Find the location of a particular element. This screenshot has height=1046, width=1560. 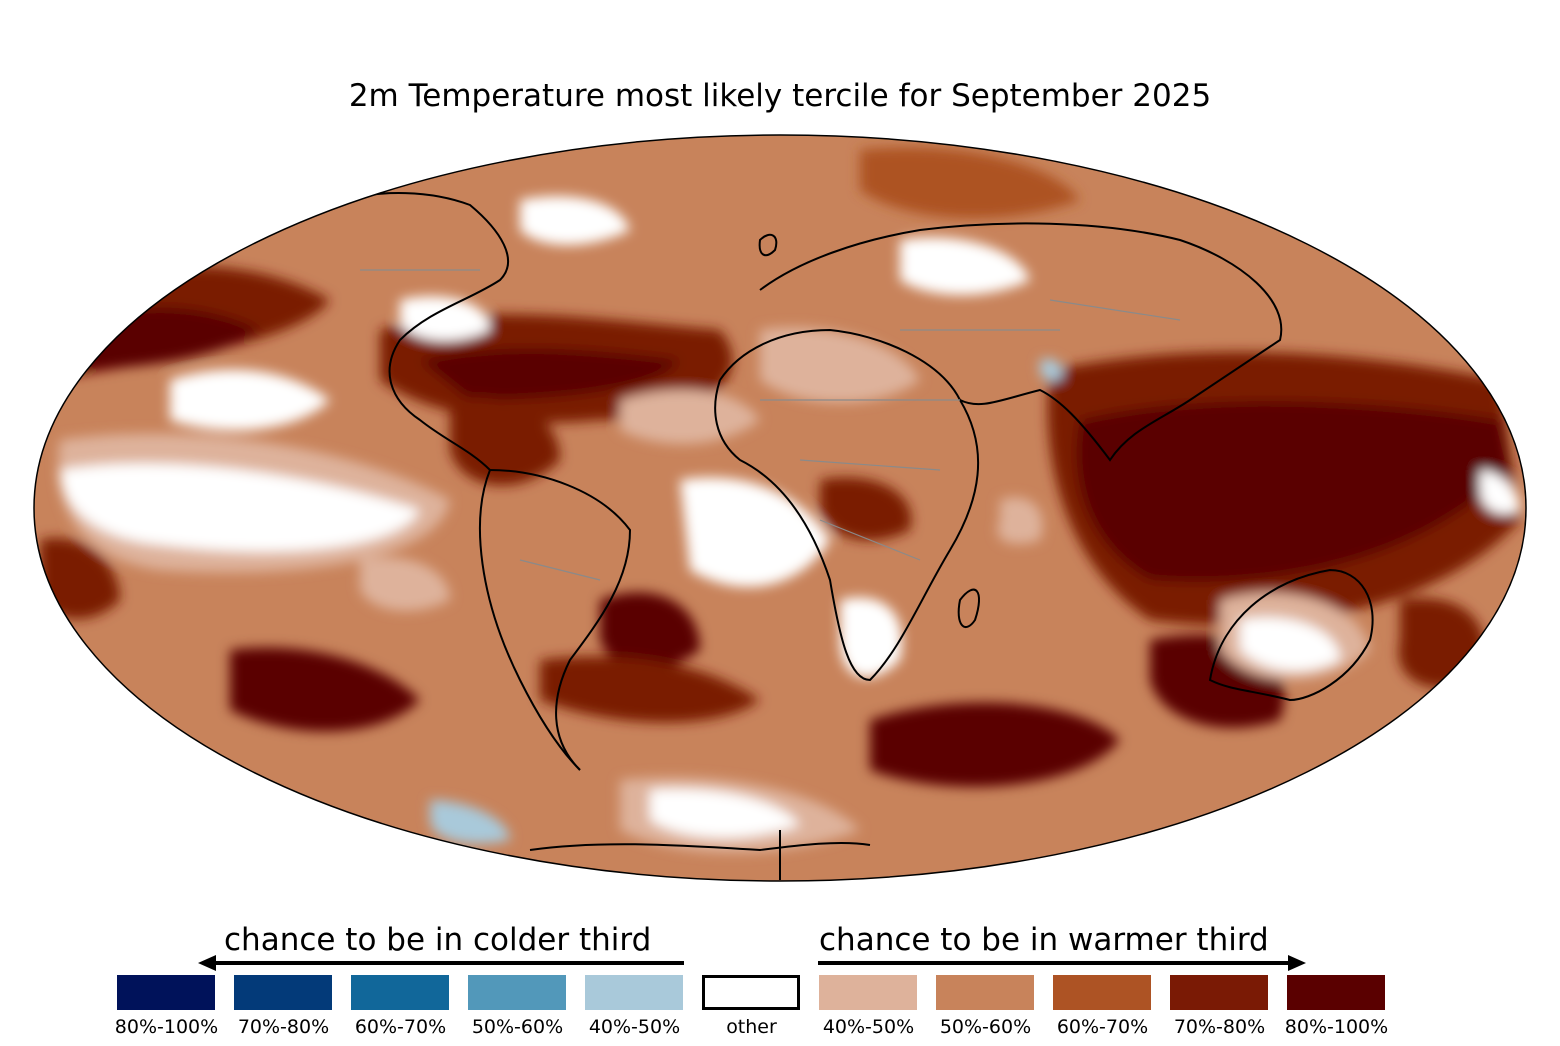

warmer-arrow-line is located at coordinates (1053, 963).